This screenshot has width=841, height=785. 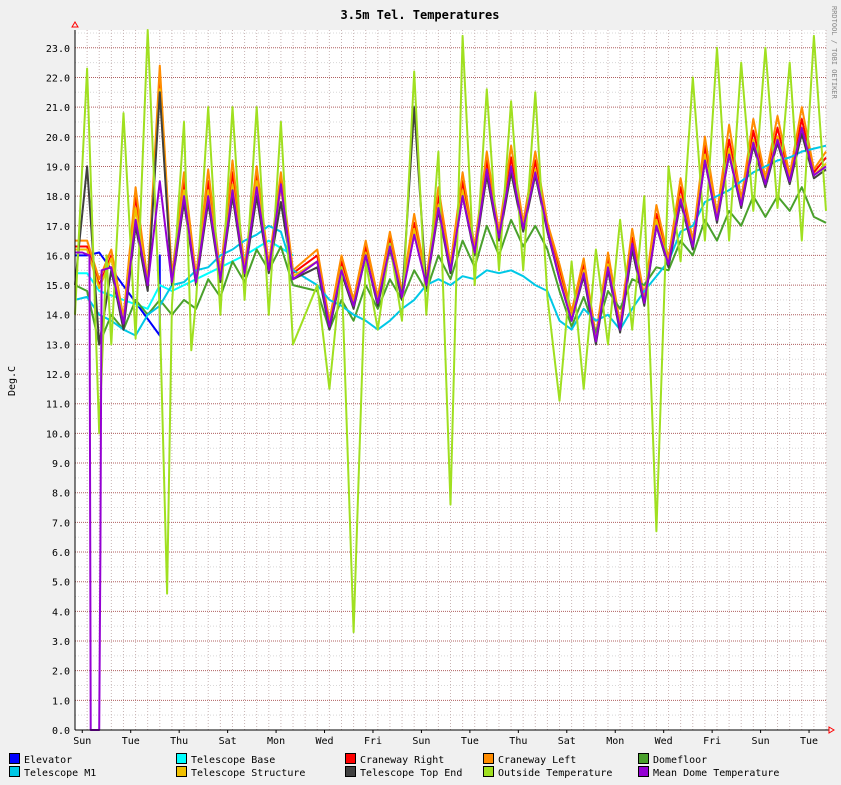 I want to click on y-axis-label: Deg.C, so click(x=12, y=381).